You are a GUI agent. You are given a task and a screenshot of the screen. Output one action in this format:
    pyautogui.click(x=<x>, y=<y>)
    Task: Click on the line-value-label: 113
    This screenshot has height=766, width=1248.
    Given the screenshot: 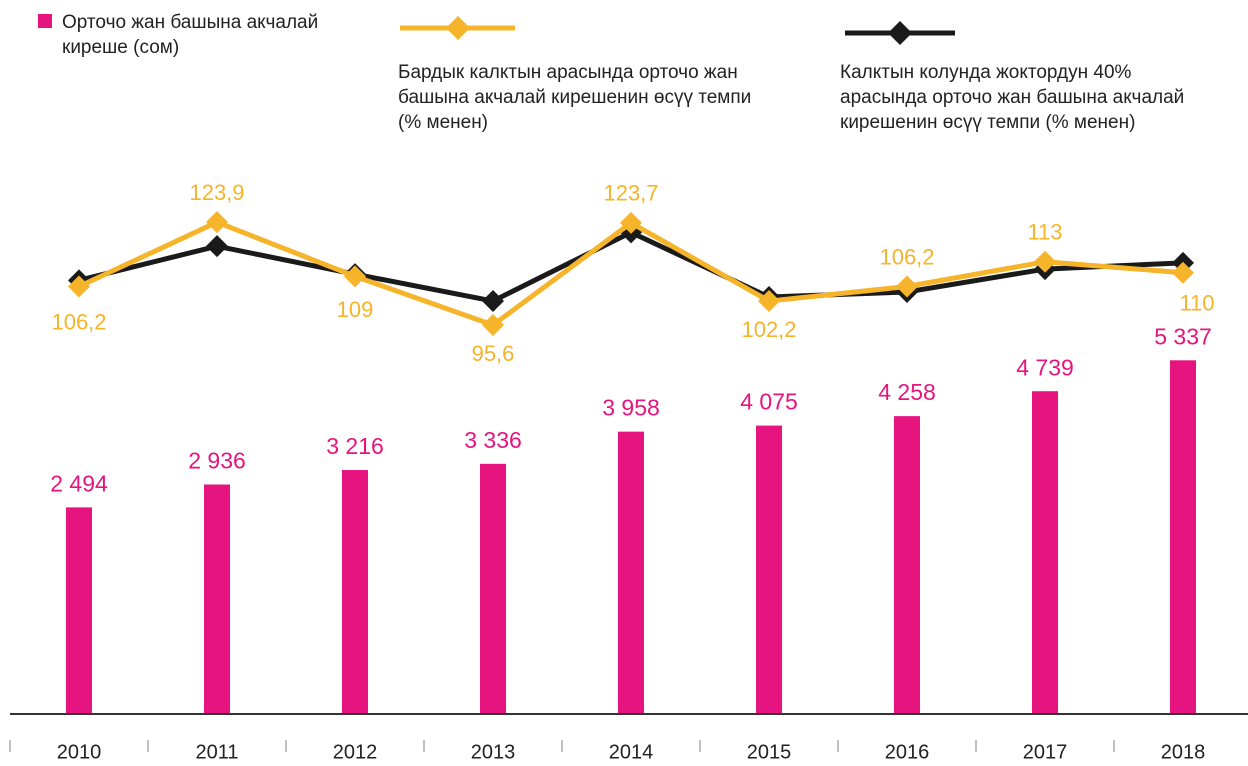 What is the action you would take?
    pyautogui.click(x=1044, y=232)
    